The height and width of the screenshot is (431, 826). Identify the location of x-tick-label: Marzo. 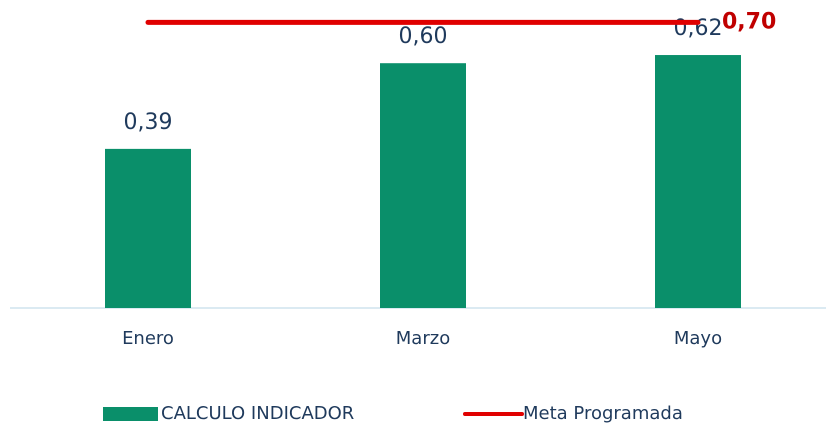
(423, 338).